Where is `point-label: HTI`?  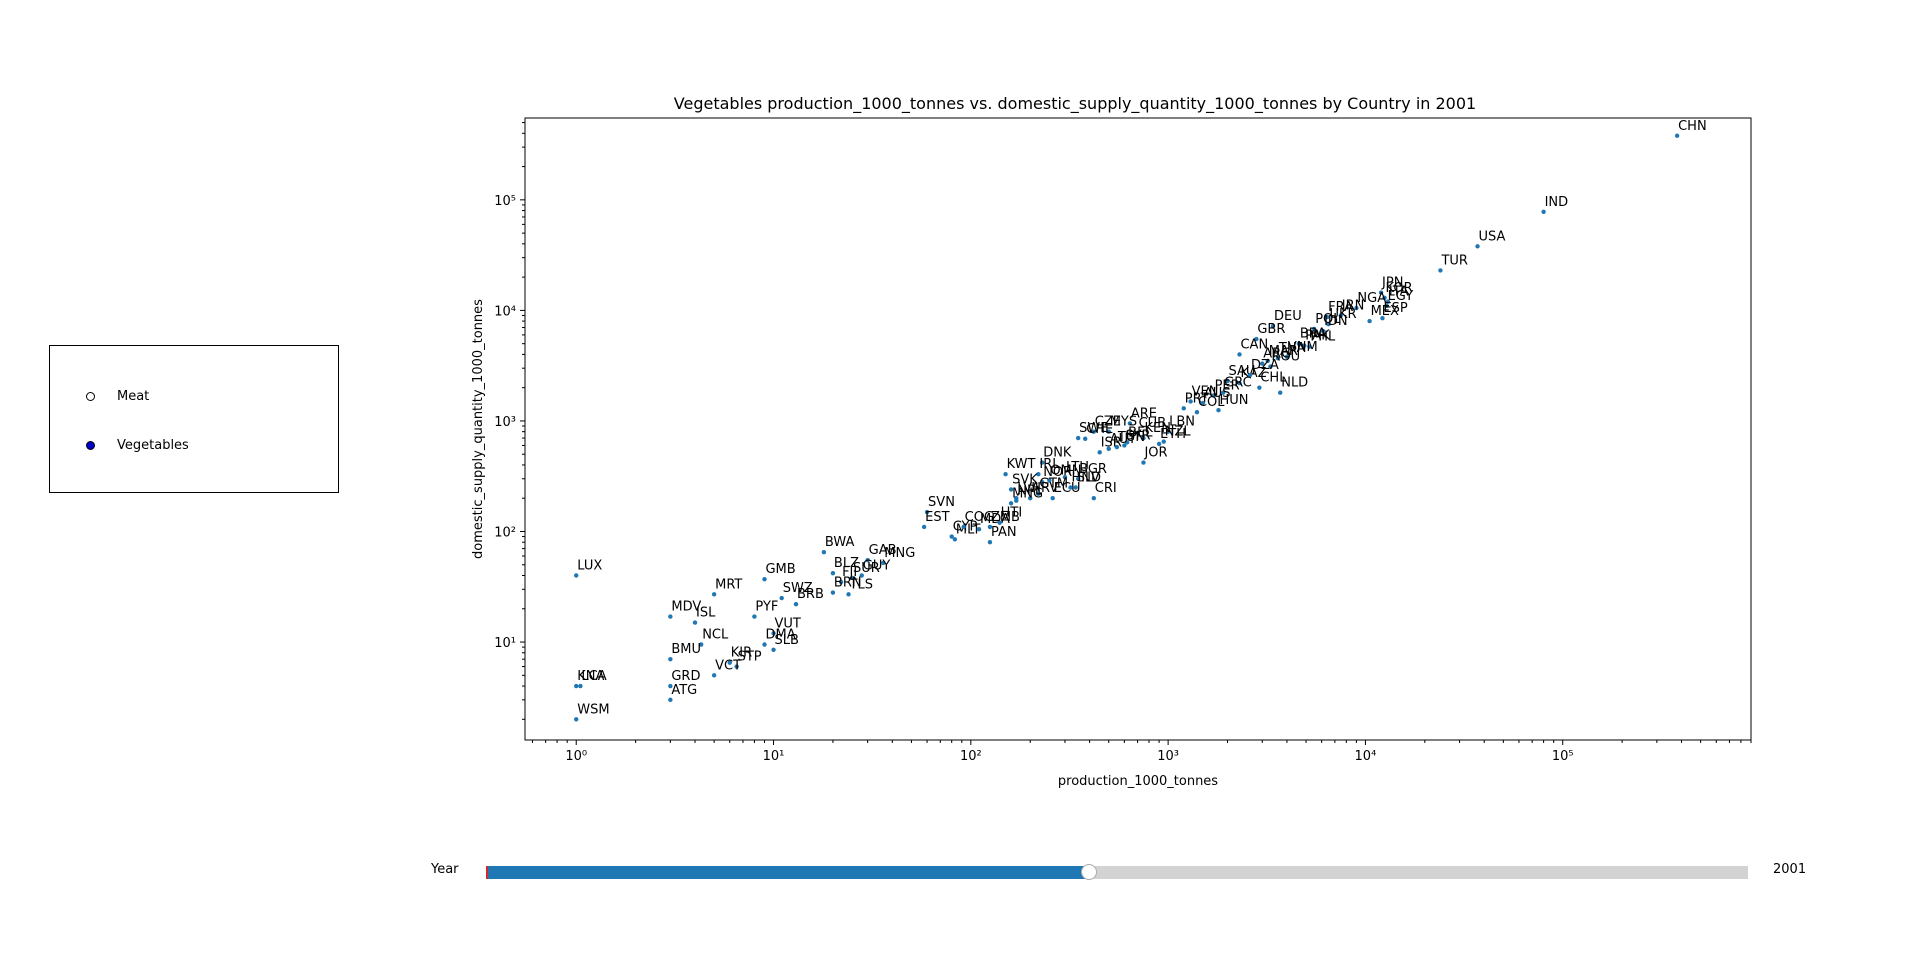
point-label: HTI is located at coordinates (1012, 513).